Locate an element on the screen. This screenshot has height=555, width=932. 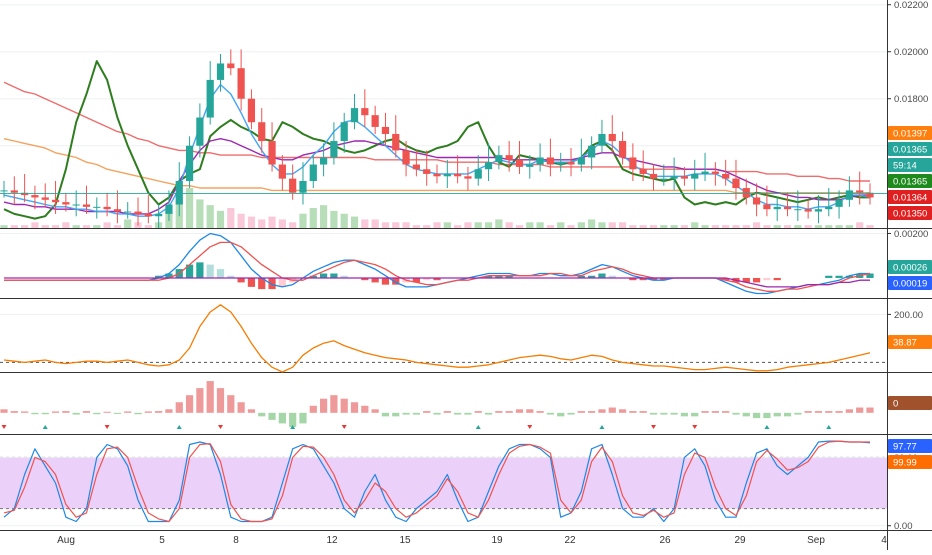
x-tick-label: 26 is located at coordinates (665, 540).